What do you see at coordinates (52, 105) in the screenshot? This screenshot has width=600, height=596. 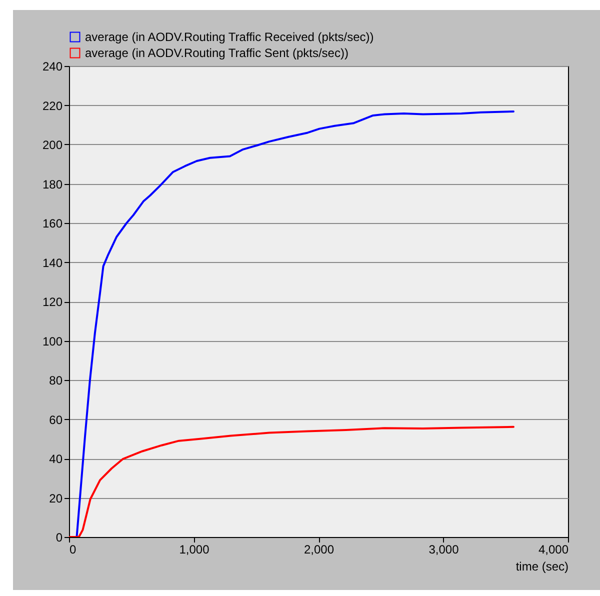 I see `y-tick-label: 220` at bounding box center [52, 105].